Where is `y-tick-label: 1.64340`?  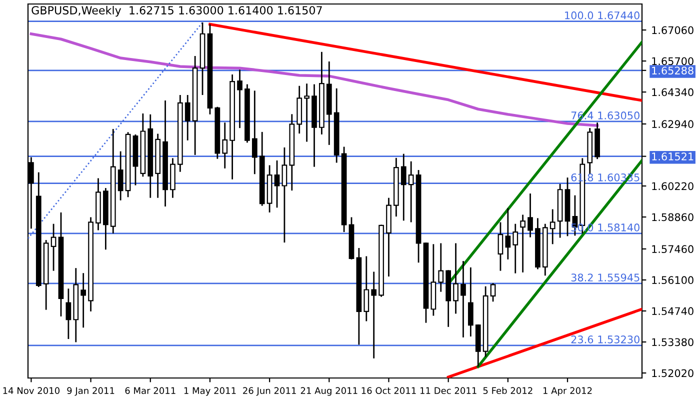
y-tick-label: 1.64340 is located at coordinates (673, 92).